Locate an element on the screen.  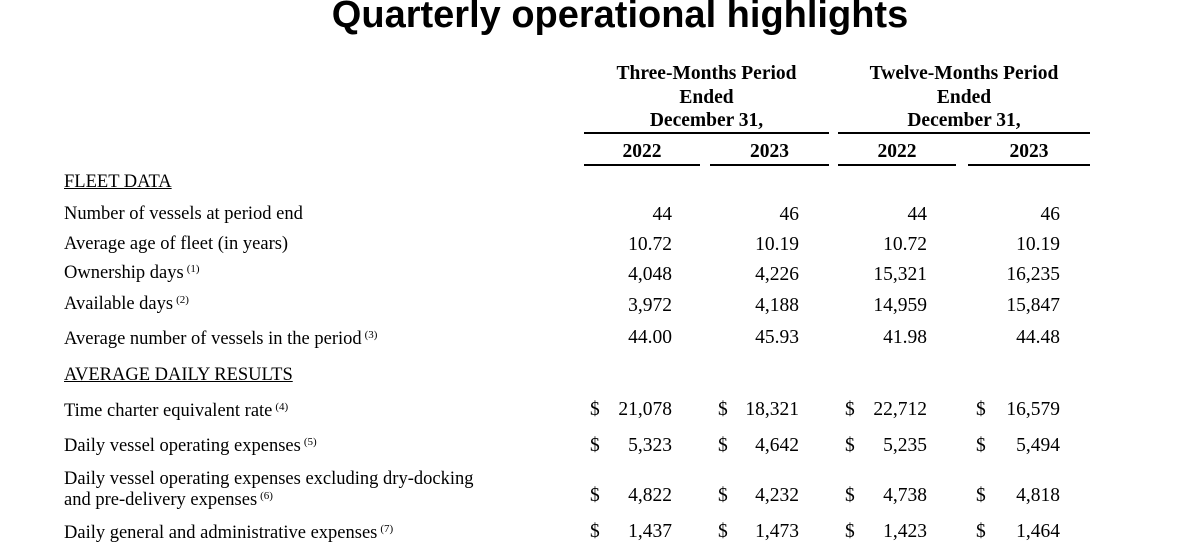
row-label: Daily vessel operating expenses (5) is located at coordinates (190, 446).